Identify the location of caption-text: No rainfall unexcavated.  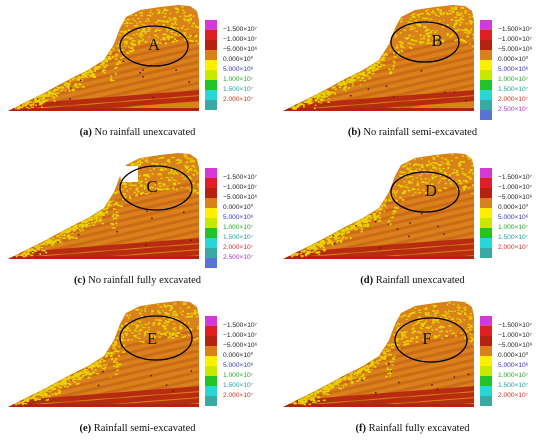
(143, 132).